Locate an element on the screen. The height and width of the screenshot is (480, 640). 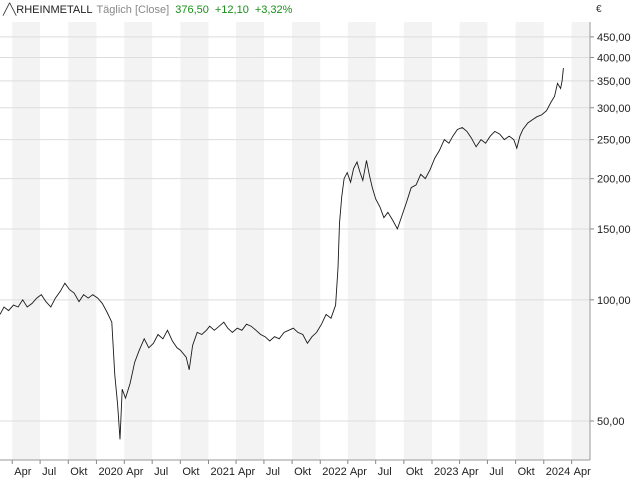
x-tick-label: 2023 is located at coordinates (446, 472).